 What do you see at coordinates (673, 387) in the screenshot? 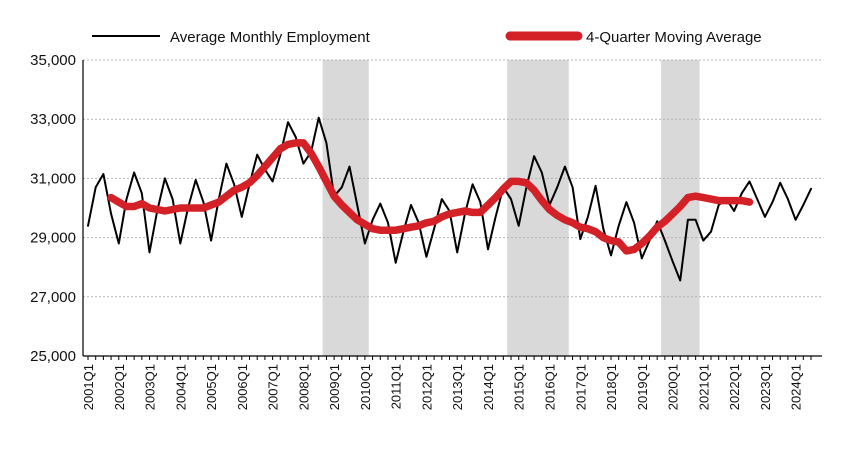
I see `x-tick-label: 2020Q1` at bounding box center [673, 387].